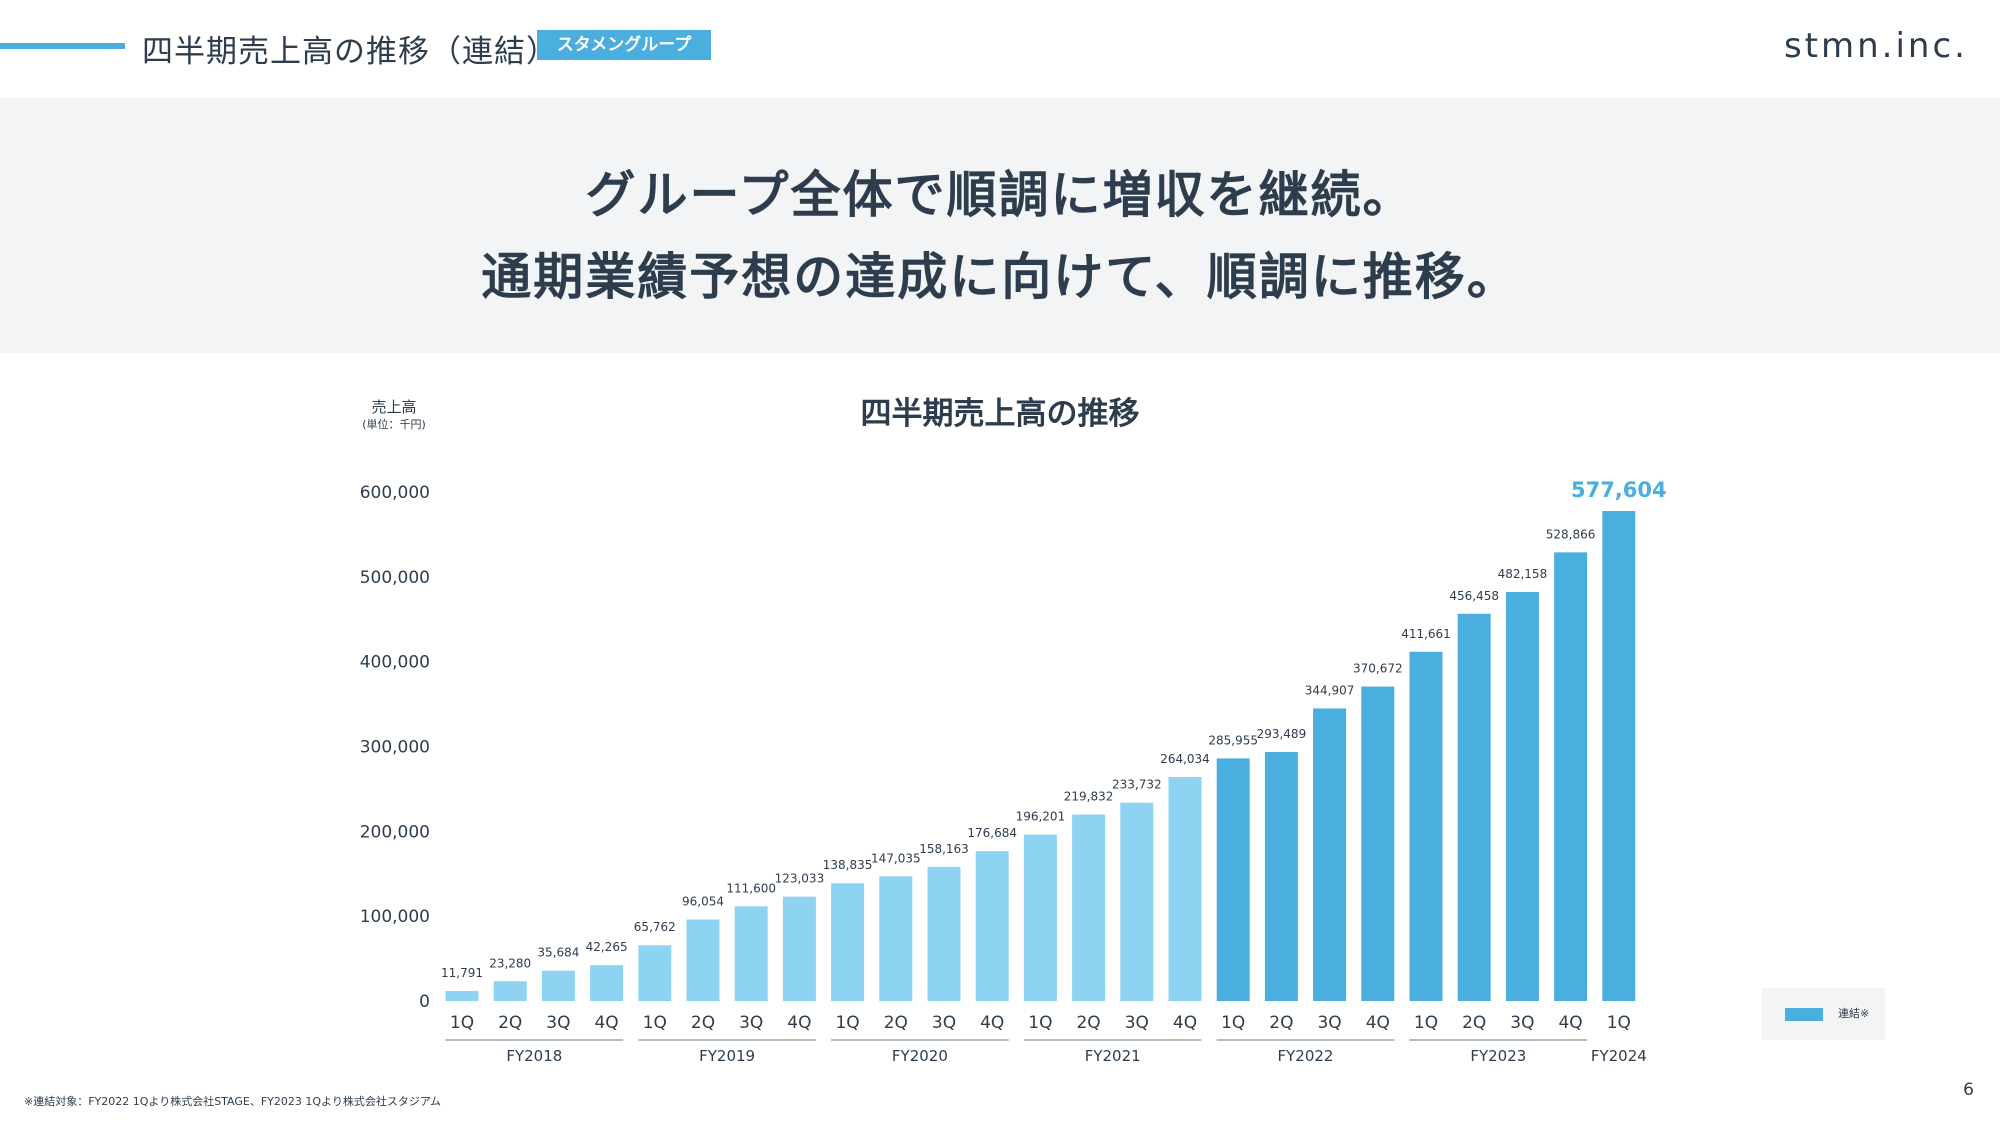  Describe the element at coordinates (1854, 1013) in the screenshot. I see `legend-label-consolidated: 連結※` at that location.